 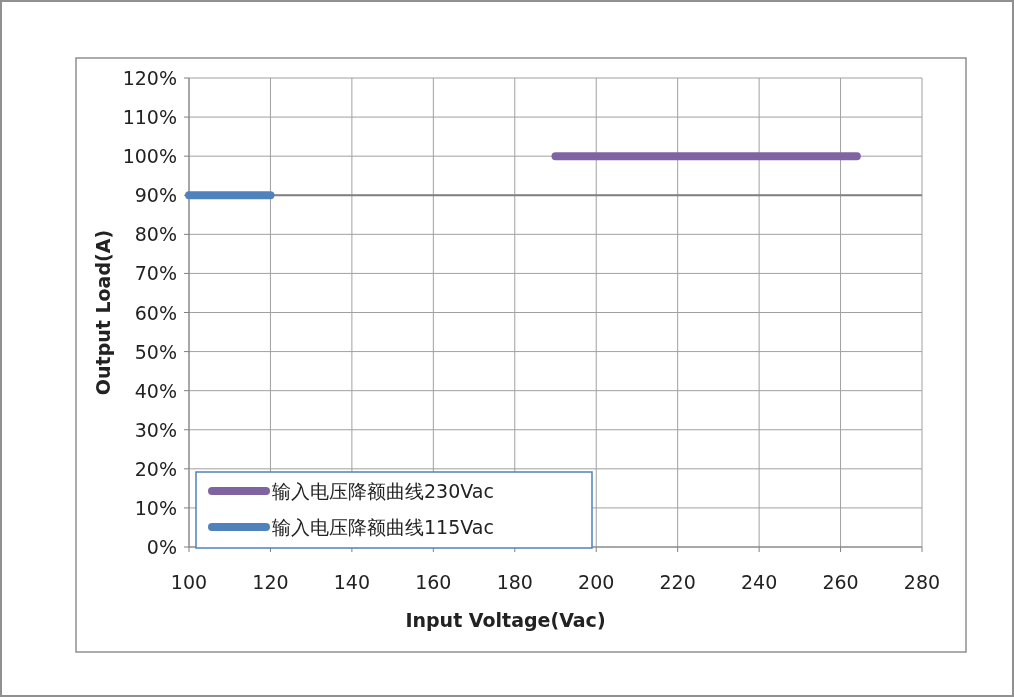 What do you see at coordinates (155, 390) in the screenshot?
I see `y-tick-label: 40%` at bounding box center [155, 390].